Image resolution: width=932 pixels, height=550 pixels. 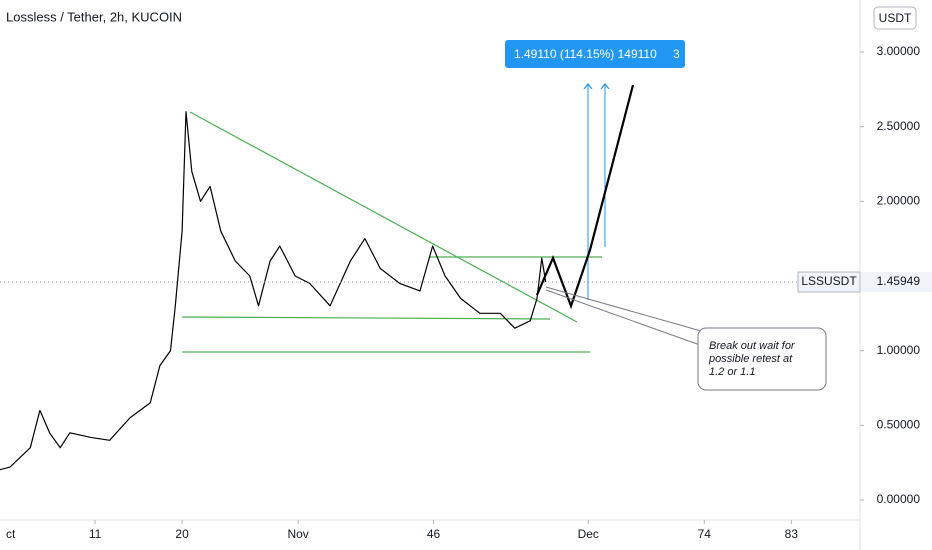 I want to click on currency: USDT, so click(x=895, y=18).